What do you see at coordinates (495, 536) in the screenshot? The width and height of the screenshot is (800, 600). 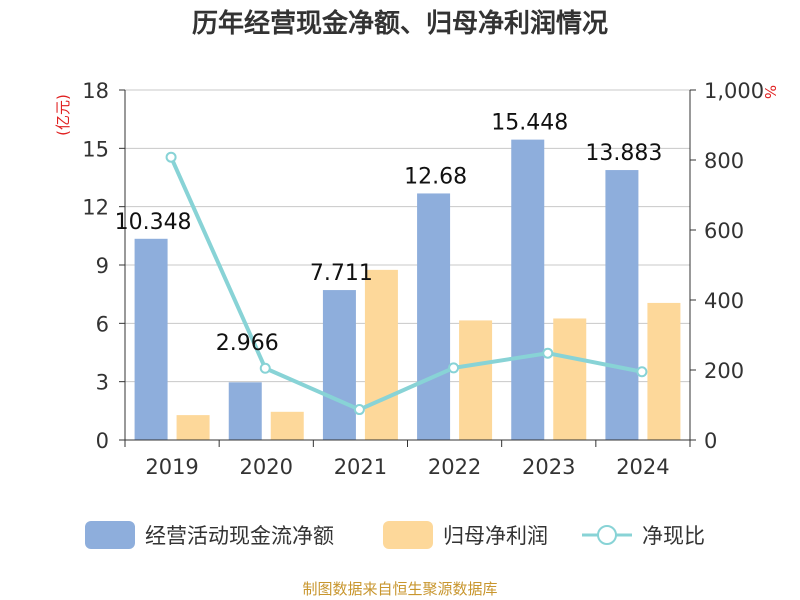 I see `legend-label-profit: 归母净利润` at bounding box center [495, 536].